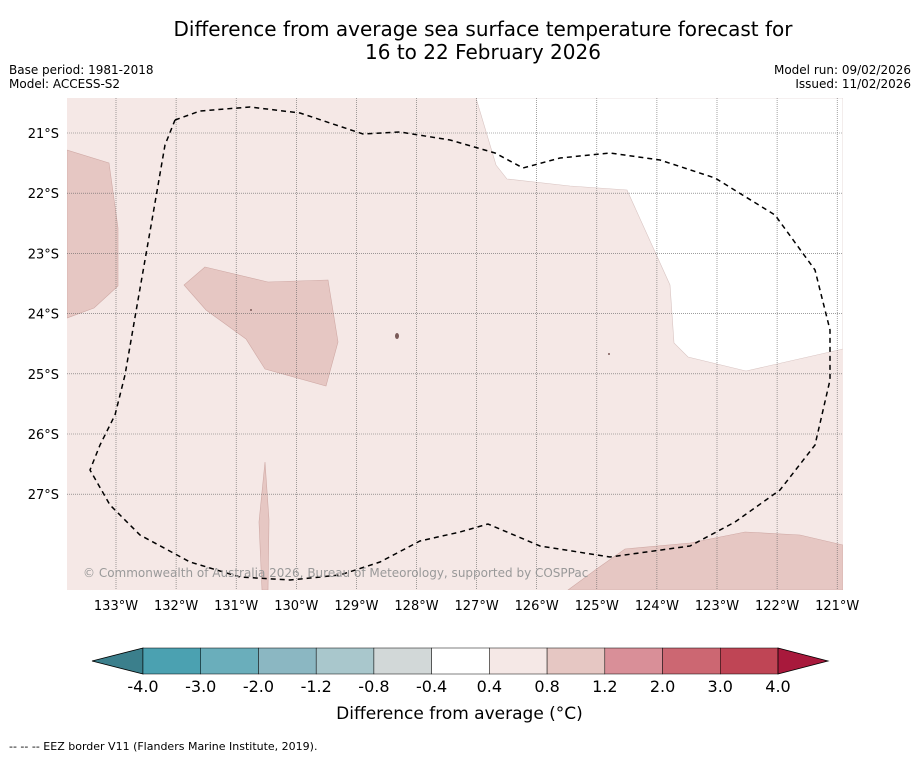 The width and height of the screenshot is (919, 758). What do you see at coordinates (264, 525) in the screenshot?
I see `anomaly-patch-sliver` at bounding box center [264, 525].